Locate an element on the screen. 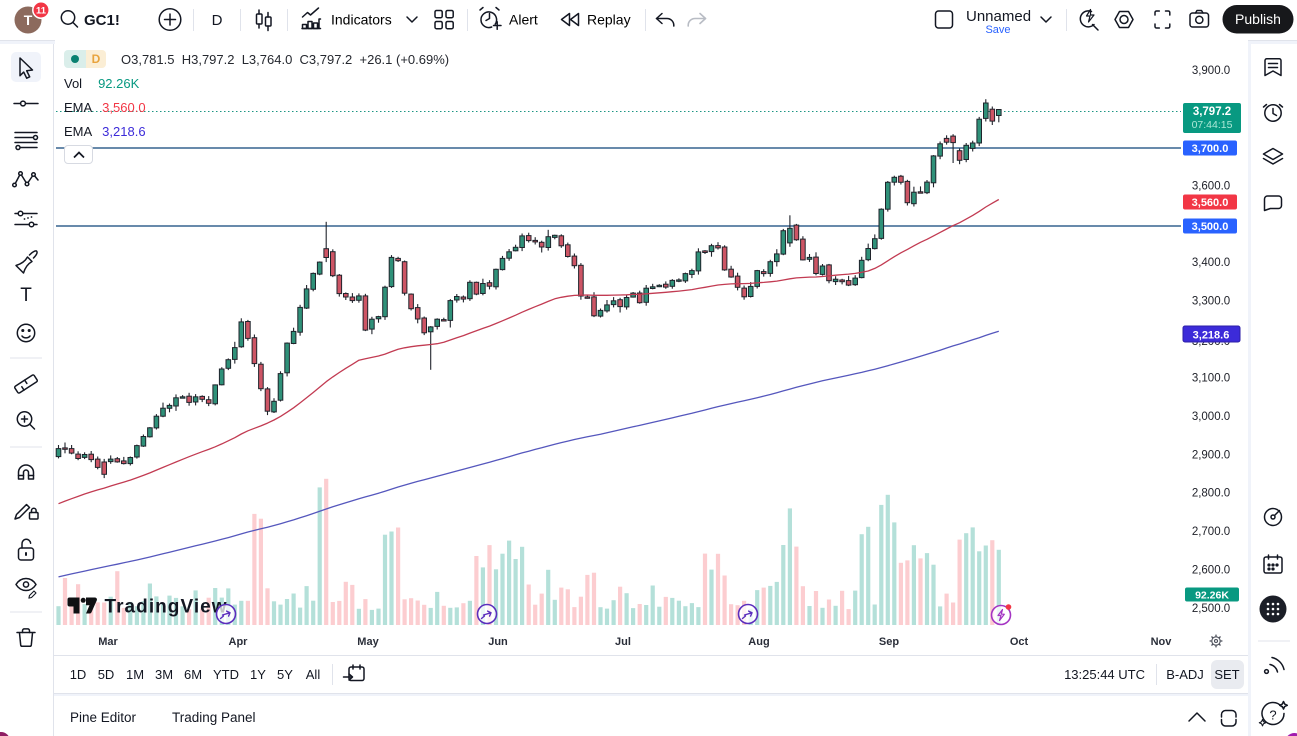  svg-text: 3,500.0 is located at coordinates (1210, 227).